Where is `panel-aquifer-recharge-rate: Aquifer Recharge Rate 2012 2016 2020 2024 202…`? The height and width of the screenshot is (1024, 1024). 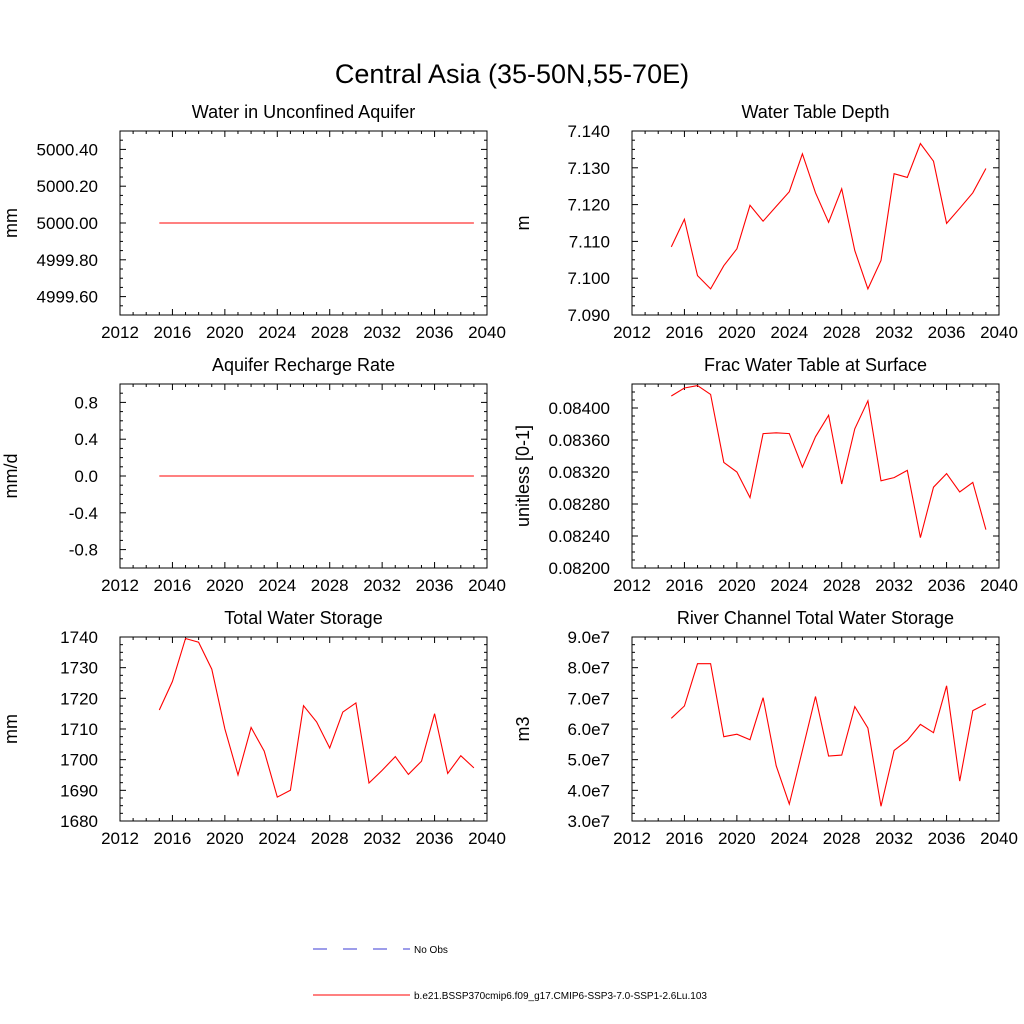 panel-aquifer-recharge-rate: Aquifer Recharge Rate 2012 2016 2020 2024 202… is located at coordinates (253, 475).